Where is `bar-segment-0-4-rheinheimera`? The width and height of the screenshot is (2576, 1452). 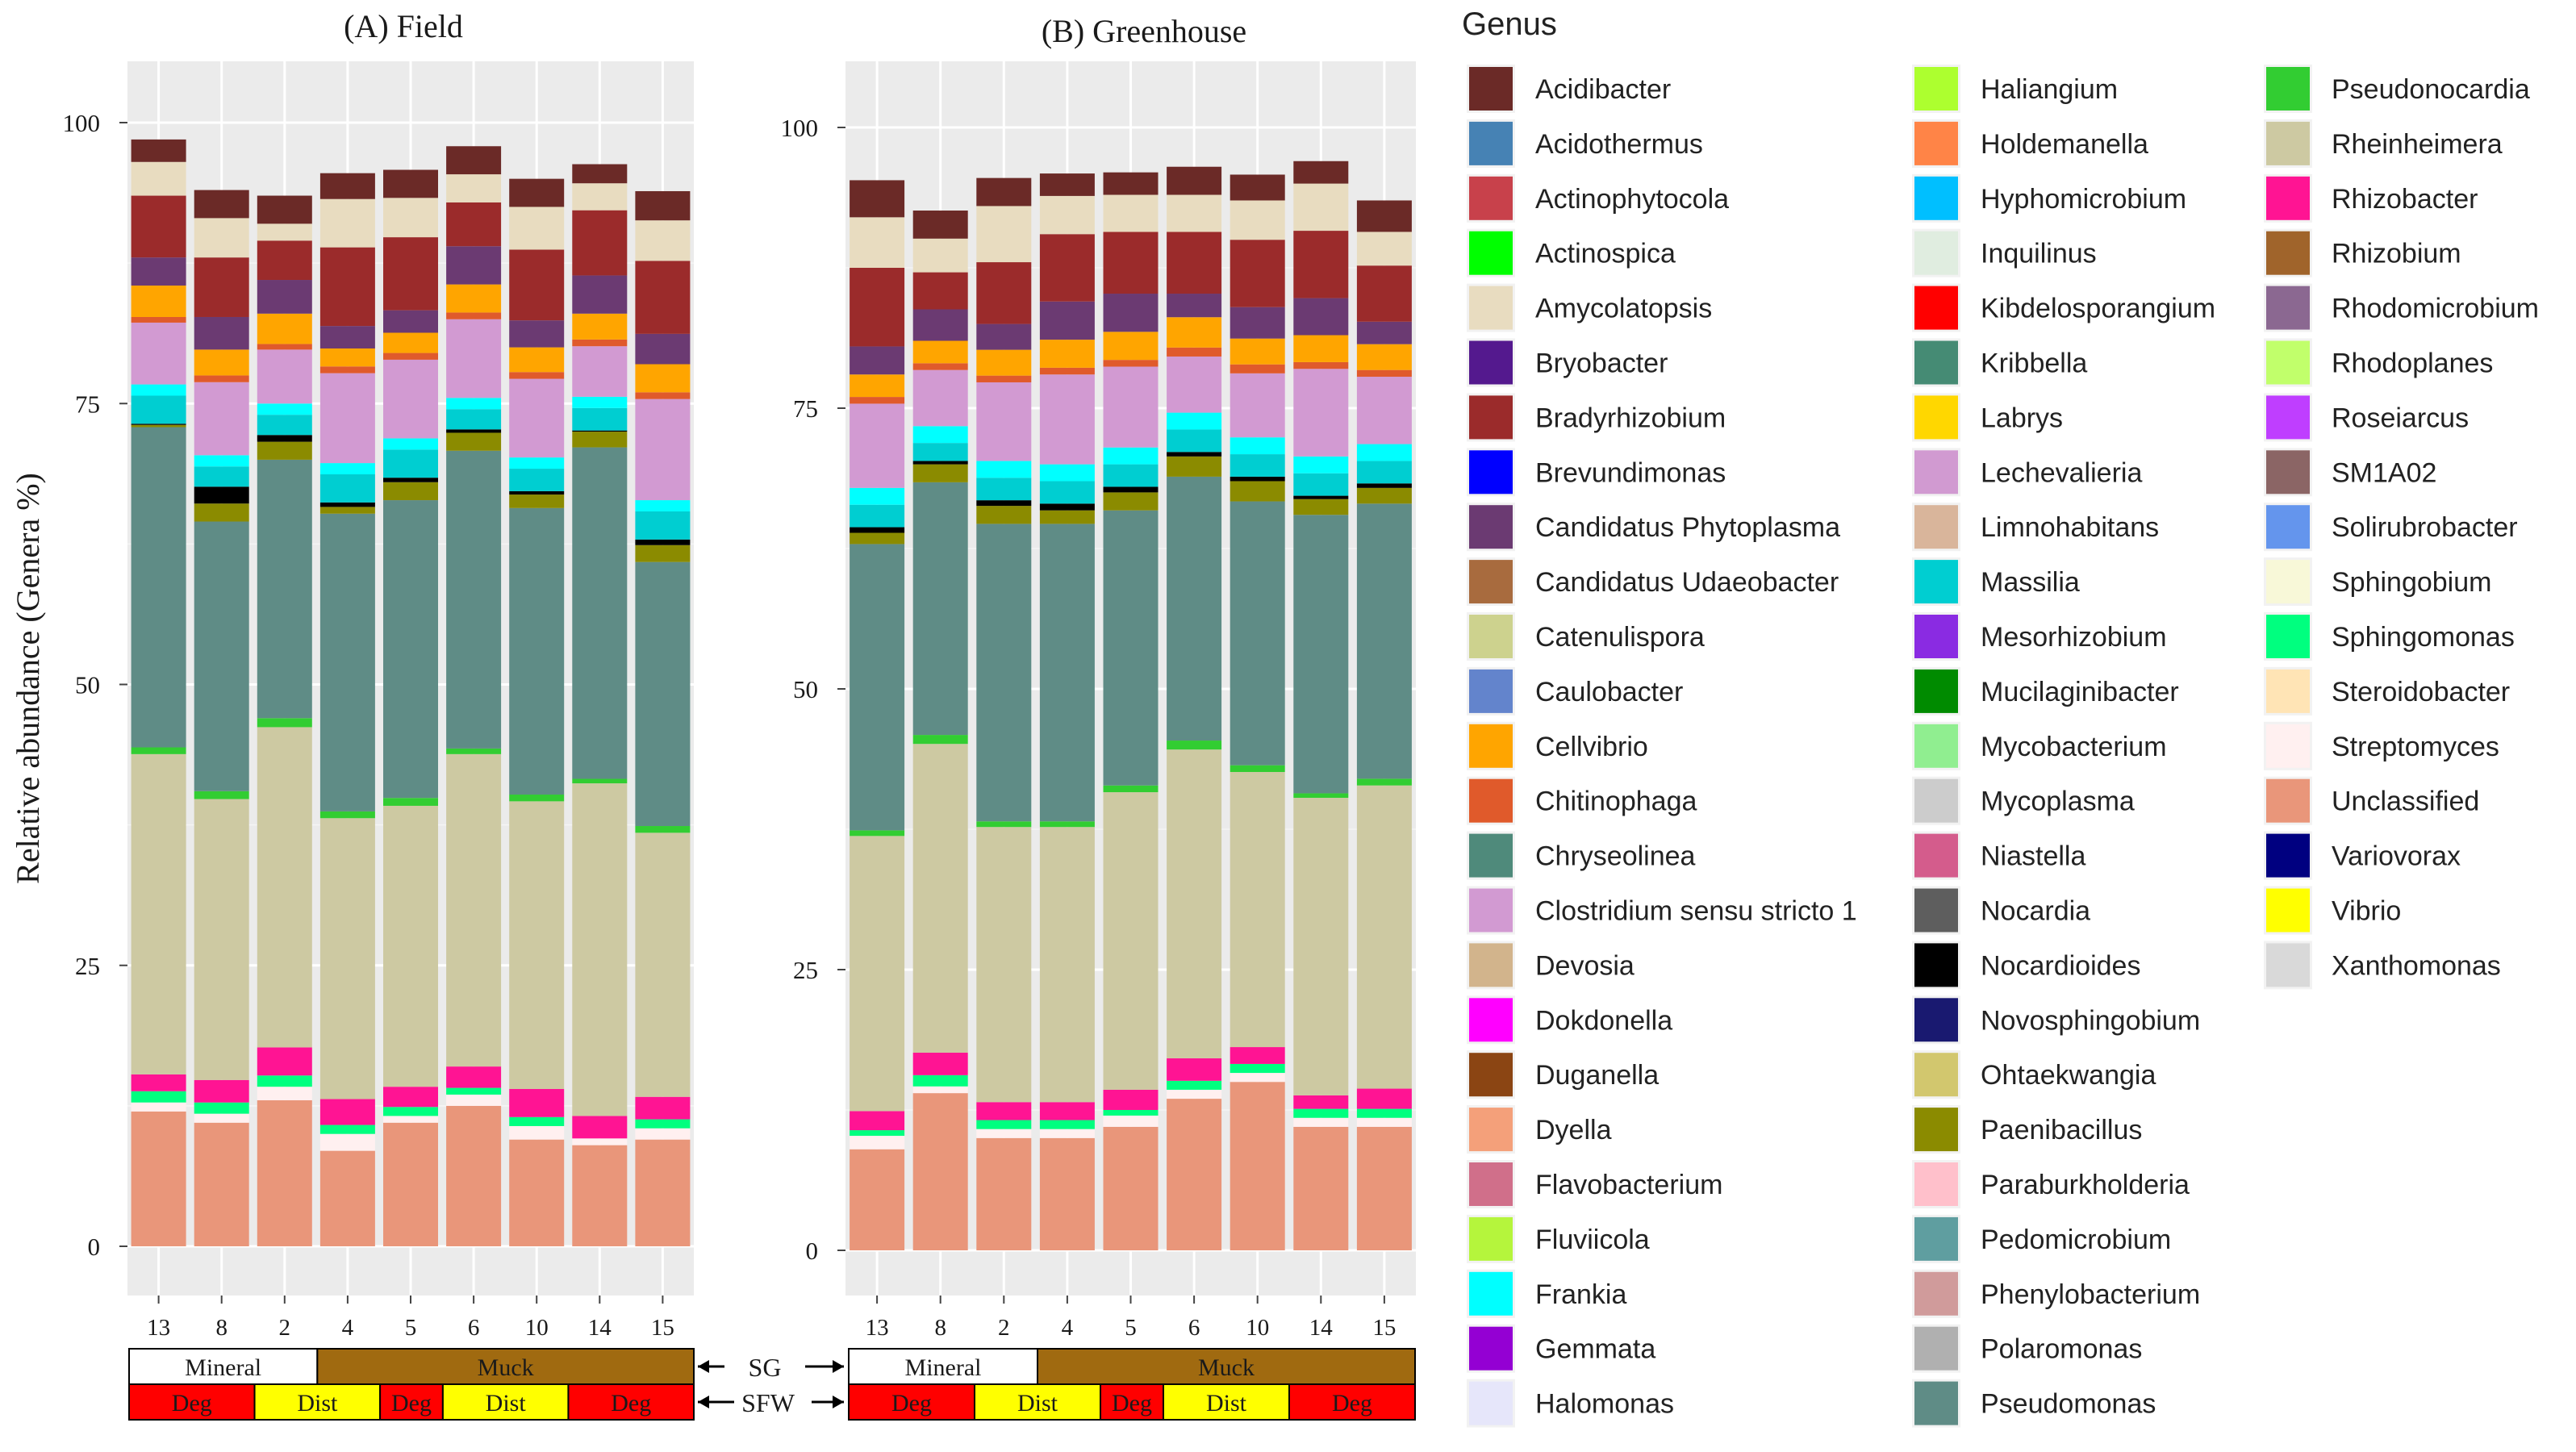
bar-segment-0-4-rheinheimera is located at coordinates (411, 946).